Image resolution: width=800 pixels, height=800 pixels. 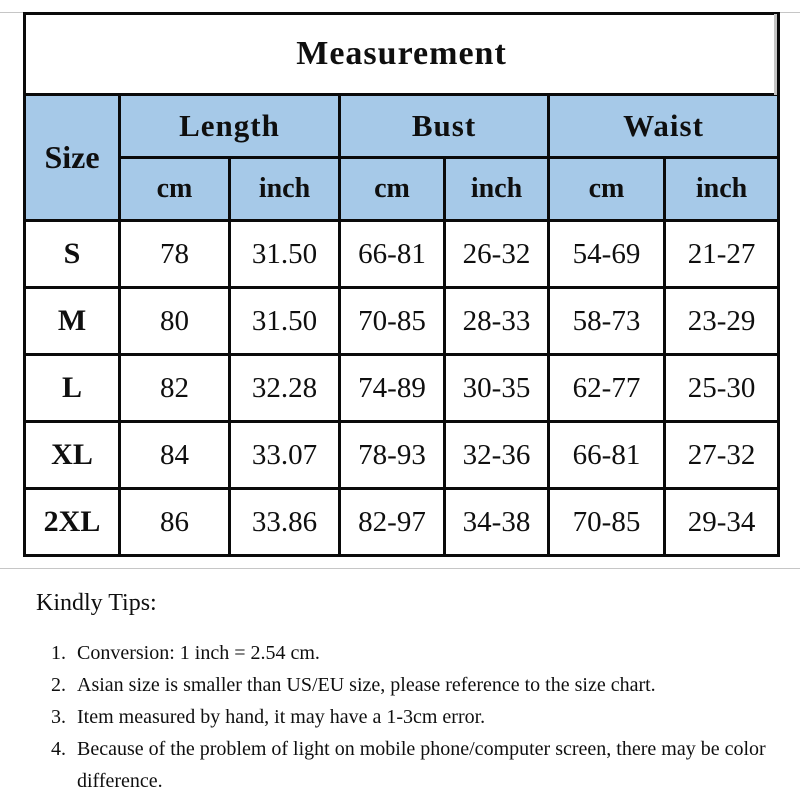 What do you see at coordinates (229, 126) in the screenshot?
I see `col-group-length: Length` at bounding box center [229, 126].